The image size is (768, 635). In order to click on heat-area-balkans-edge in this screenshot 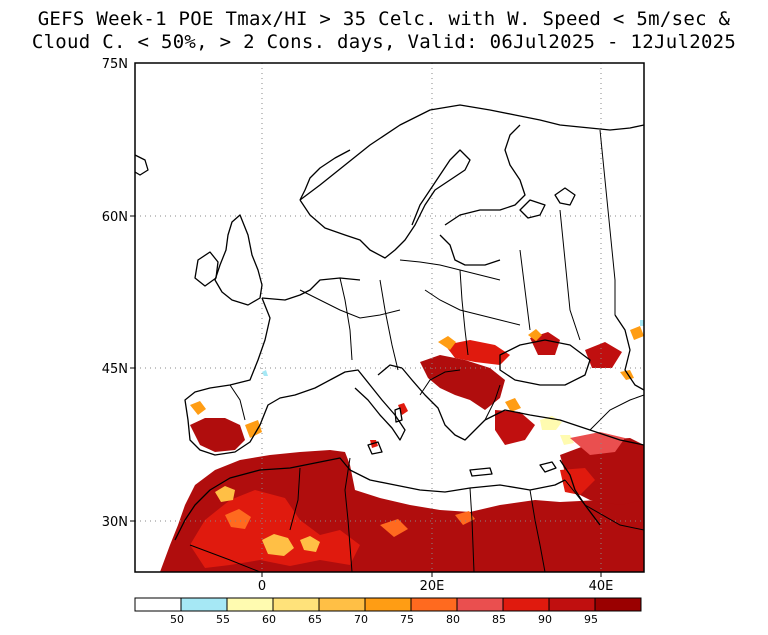, I will do `click(479, 374)`.